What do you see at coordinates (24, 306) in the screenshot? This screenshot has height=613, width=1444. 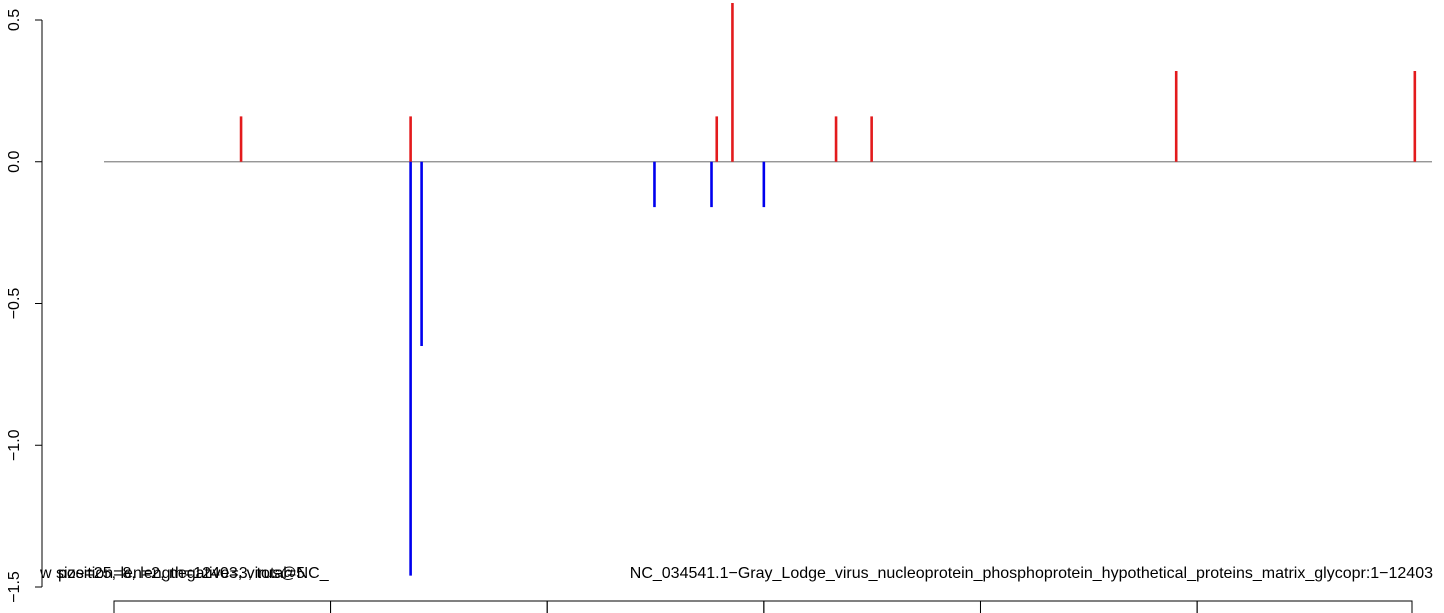 I see `y-axis: −1.5 −1.0 −0.5 0.0 0.5` at bounding box center [24, 306].